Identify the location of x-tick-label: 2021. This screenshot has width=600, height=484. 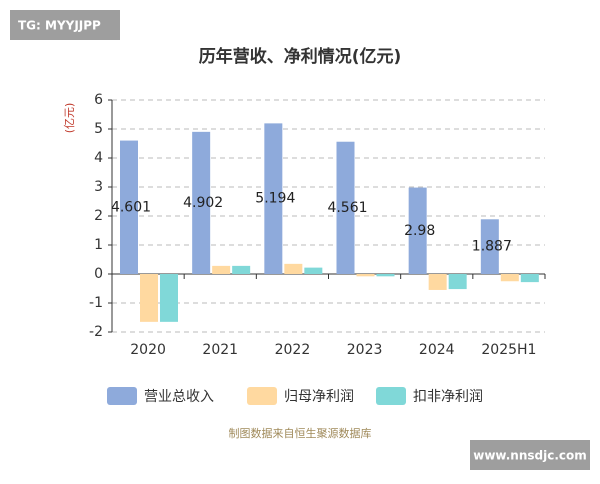
(220, 350).